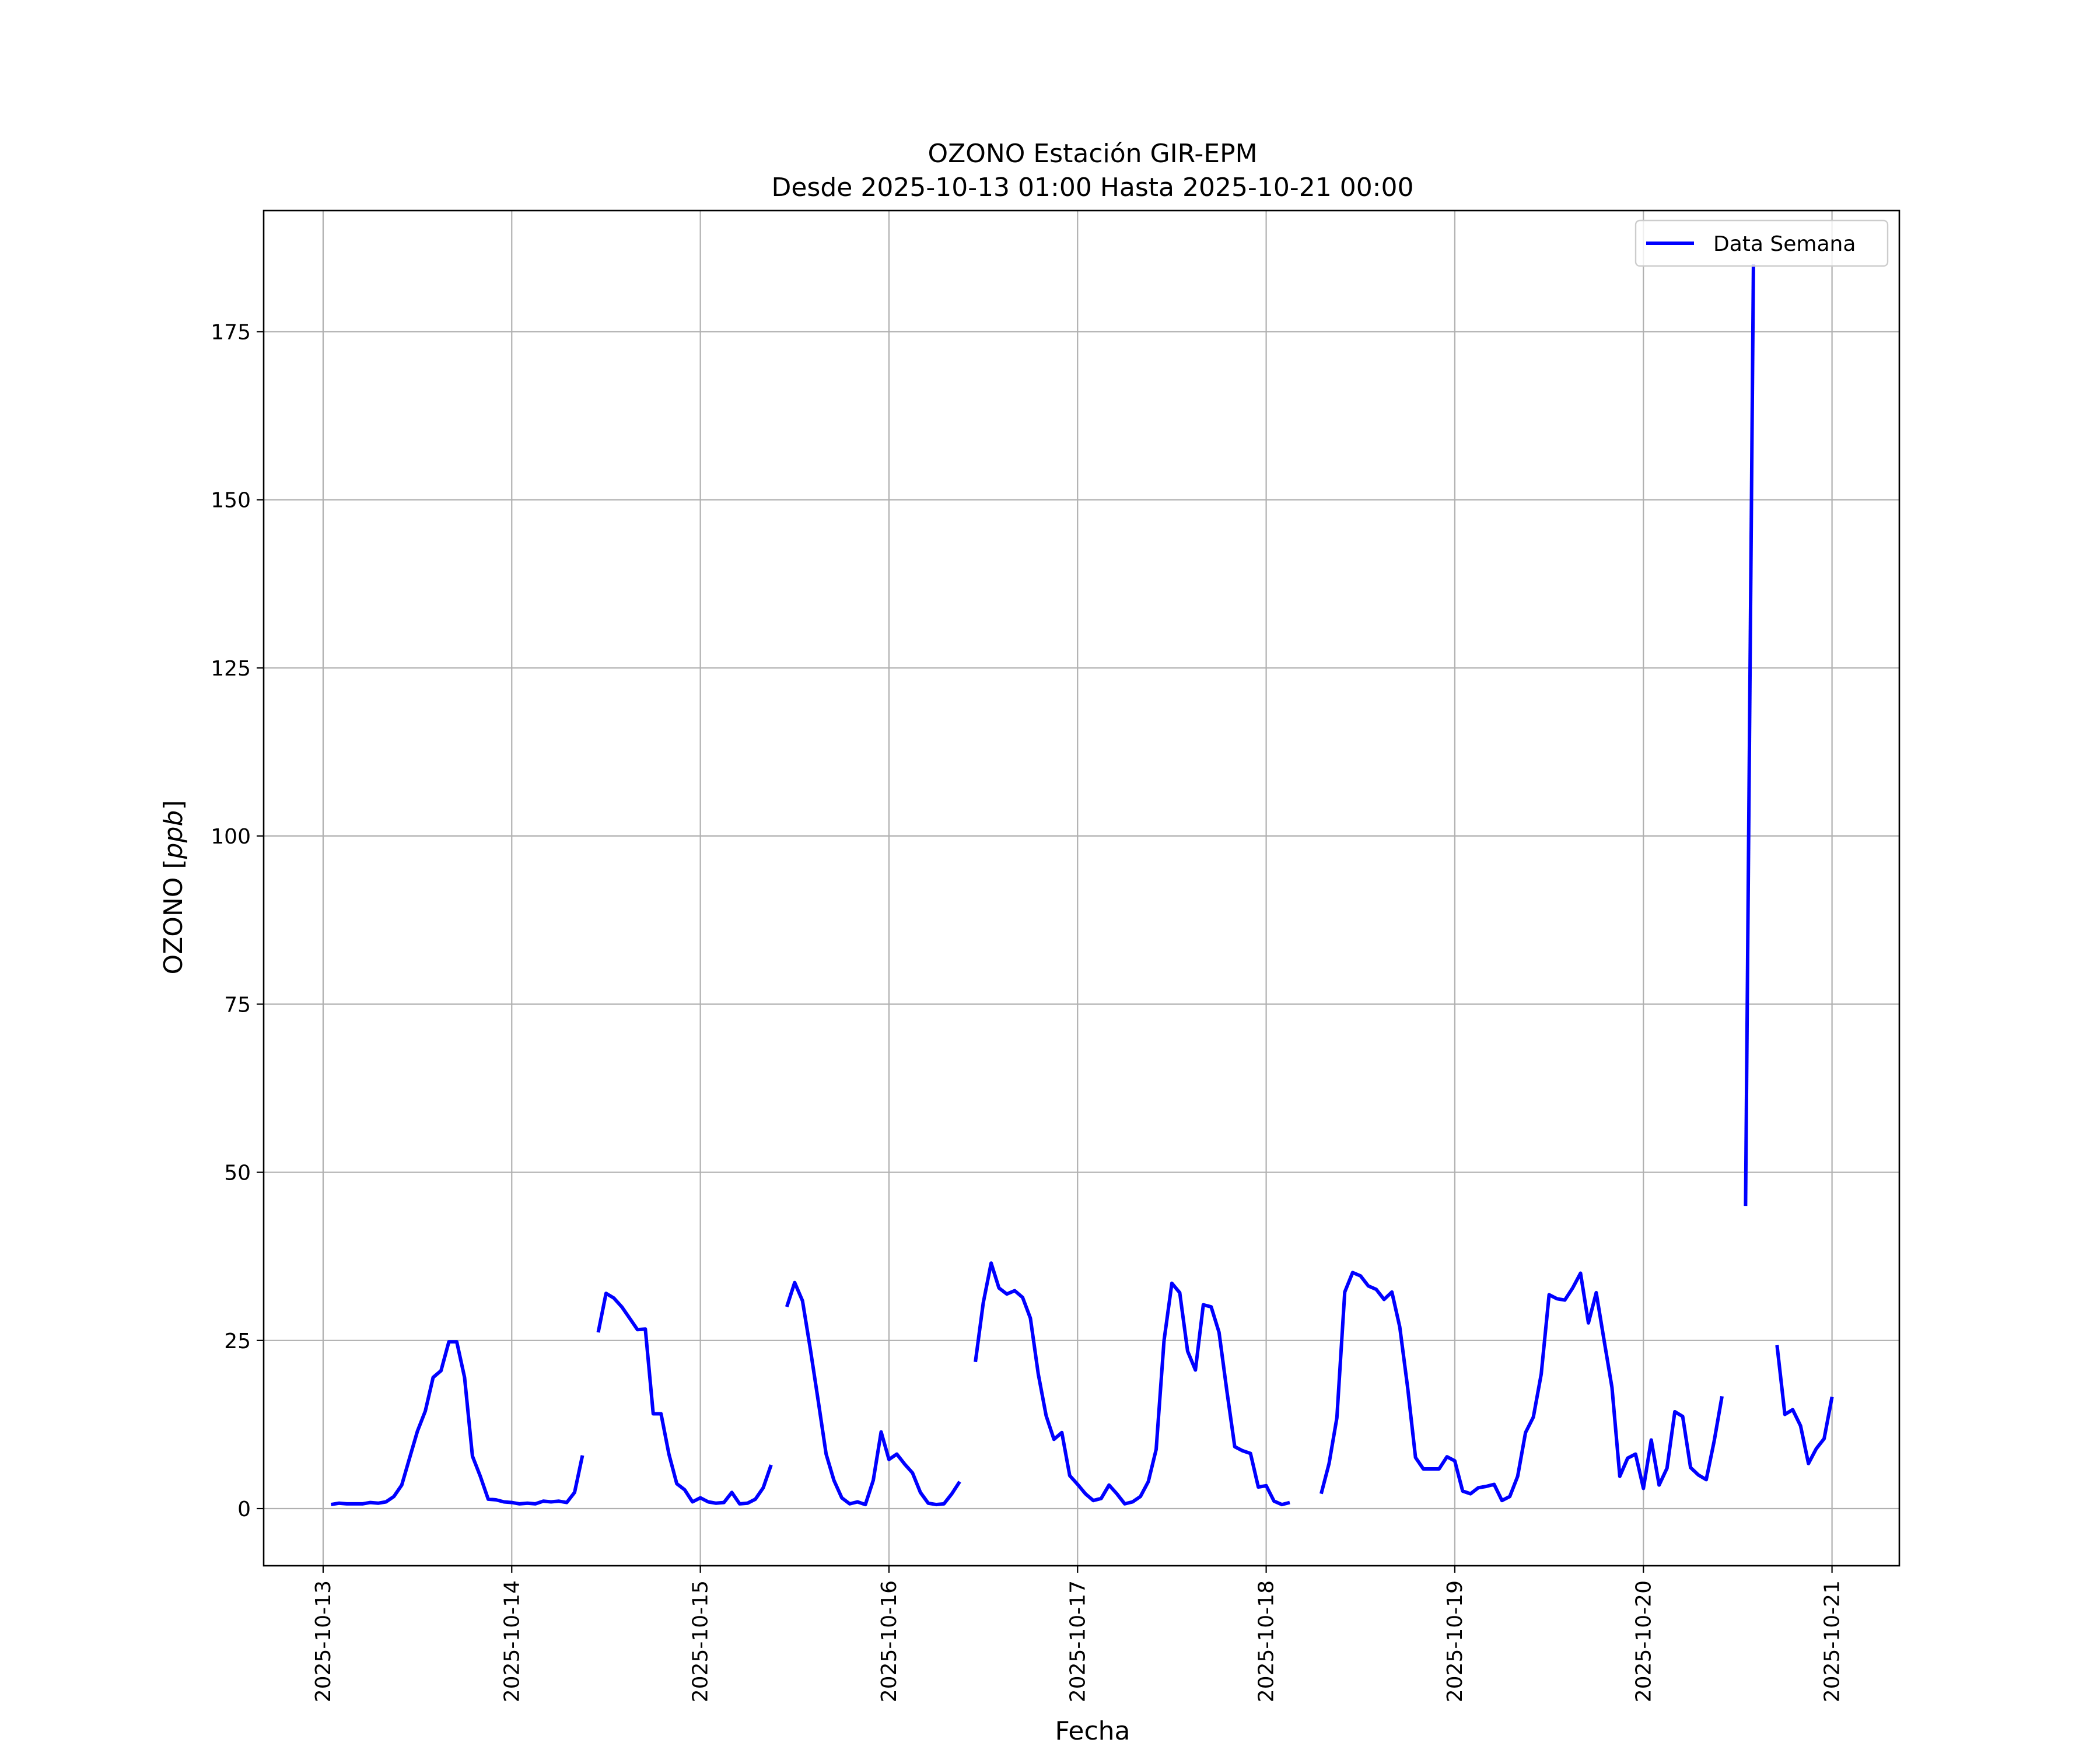  I want to click on y-tick-label: 100, so click(231, 837).